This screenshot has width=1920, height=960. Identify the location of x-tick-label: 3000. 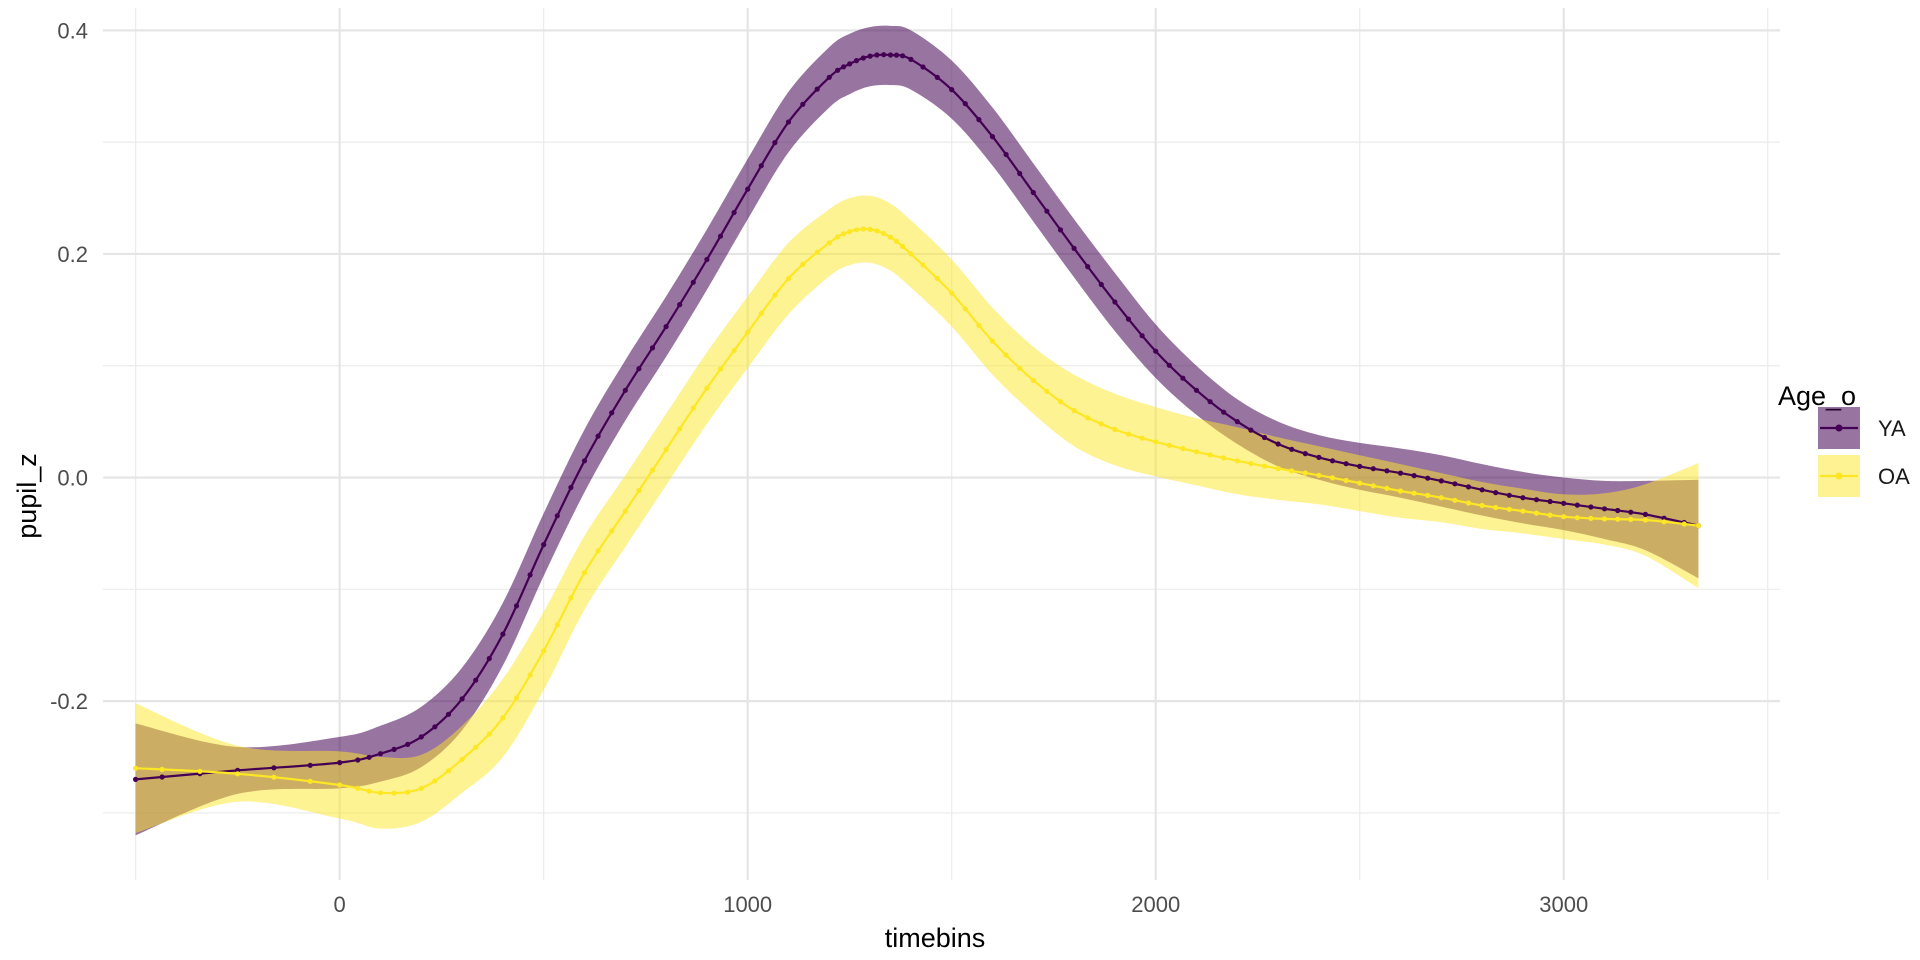
(1563, 904).